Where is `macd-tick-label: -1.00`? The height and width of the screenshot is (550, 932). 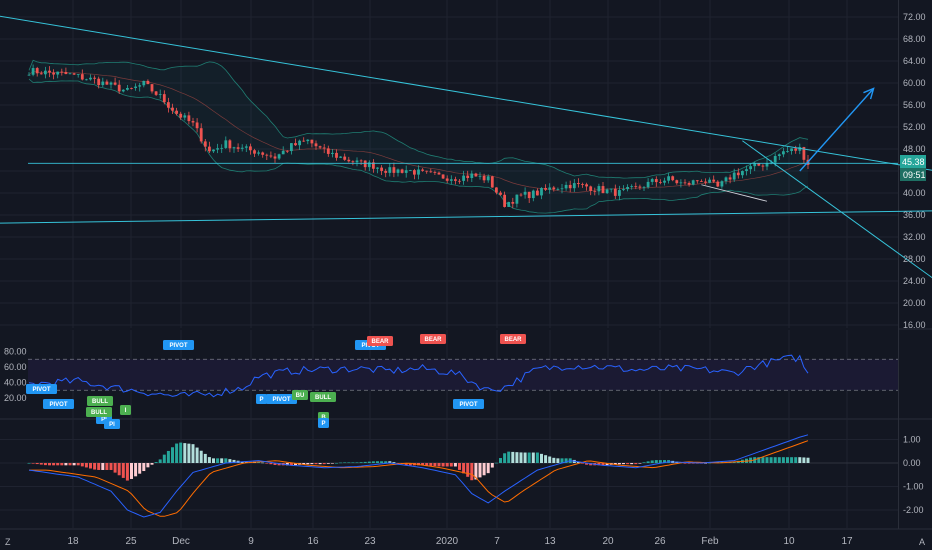 macd-tick-label: -1.00 is located at coordinates (913, 487).